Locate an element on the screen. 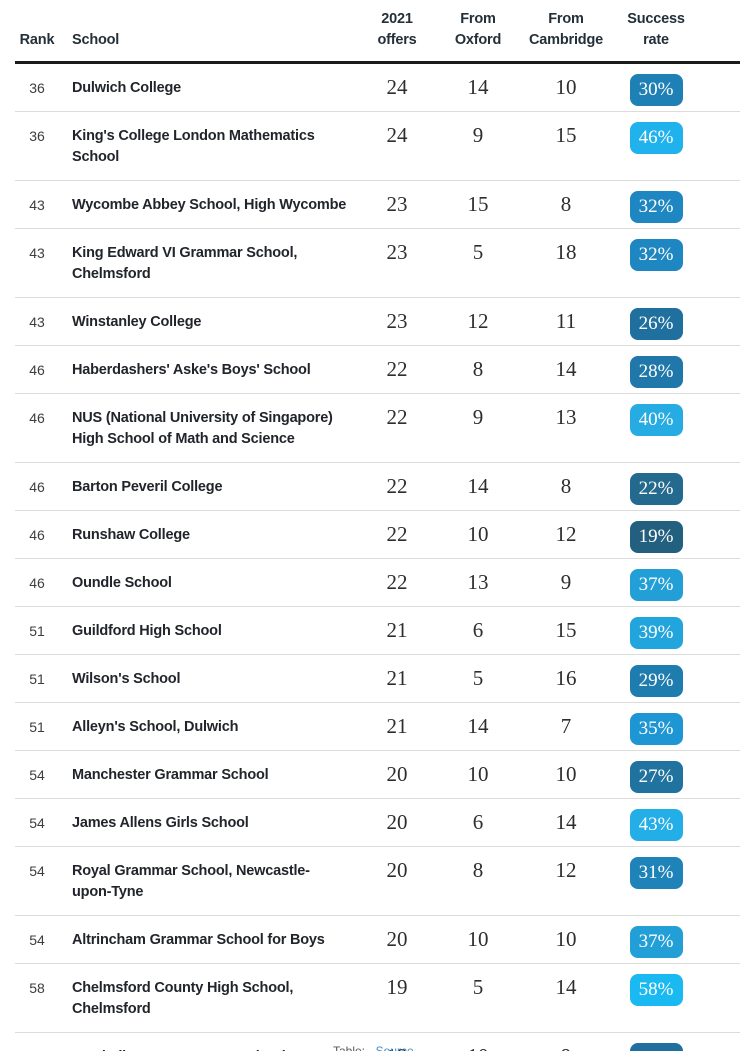 The image size is (754, 1051). table-row: 54 Manchester Grammar School 20 10 10 27% is located at coordinates (377, 775).